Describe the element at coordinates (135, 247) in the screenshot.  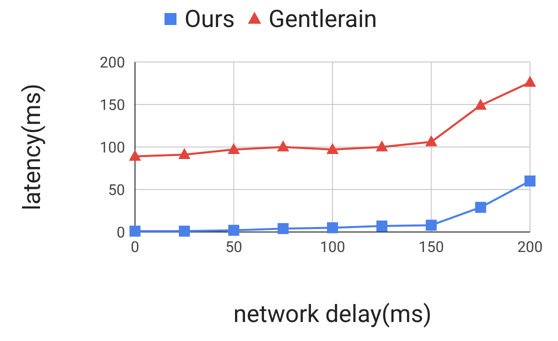
I see `x-tick-label: 0` at that location.